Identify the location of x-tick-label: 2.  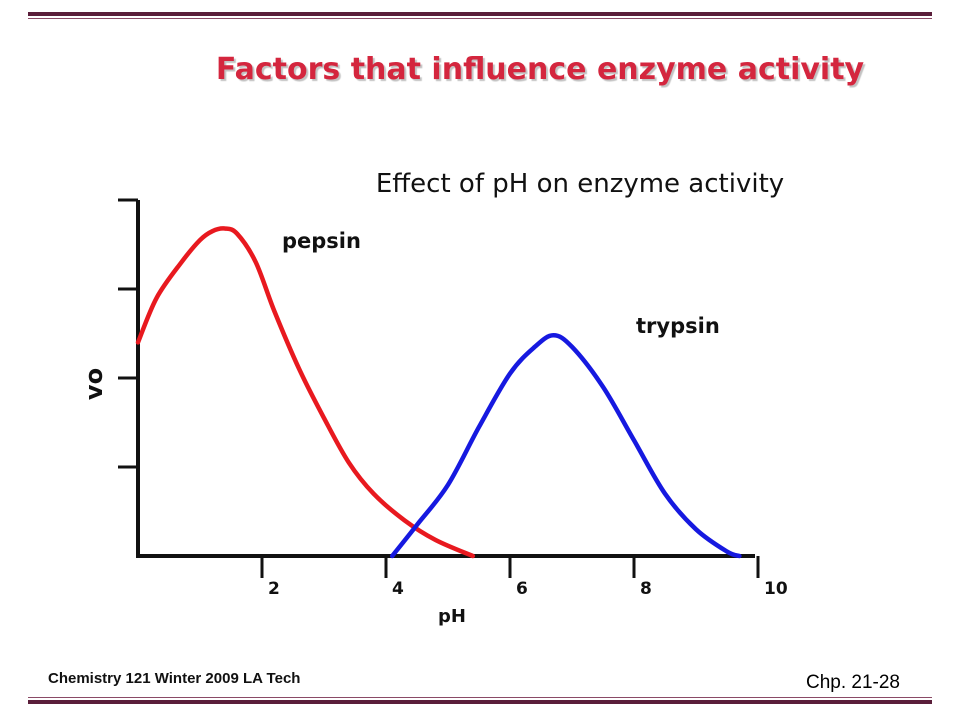
(274, 589).